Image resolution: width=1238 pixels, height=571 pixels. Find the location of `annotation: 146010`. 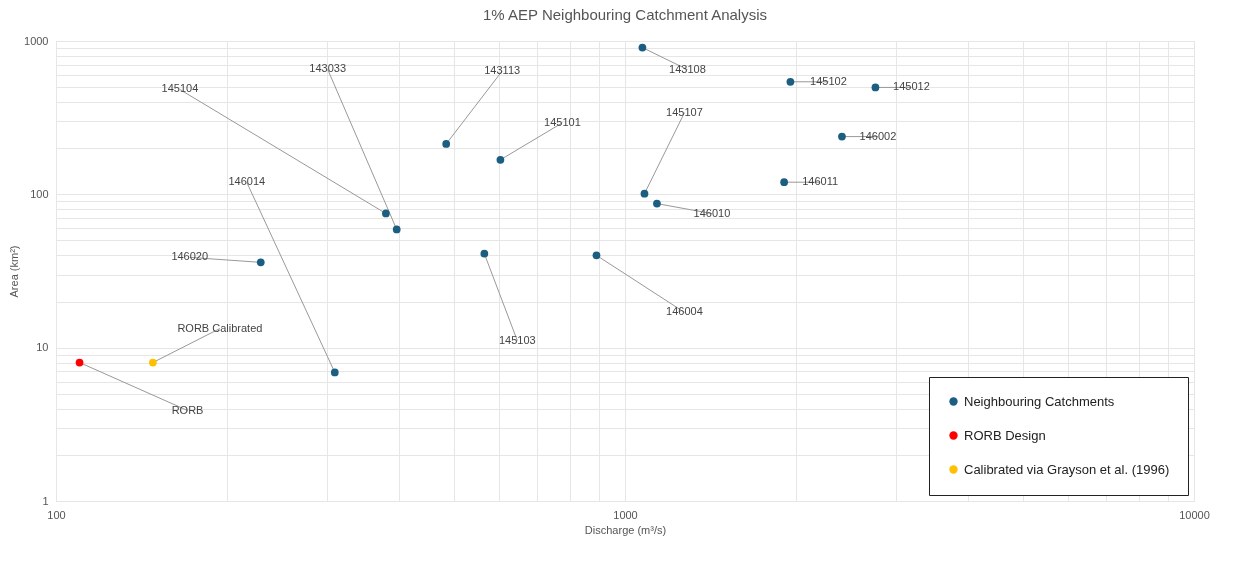

annotation: 146010 is located at coordinates (712, 212).